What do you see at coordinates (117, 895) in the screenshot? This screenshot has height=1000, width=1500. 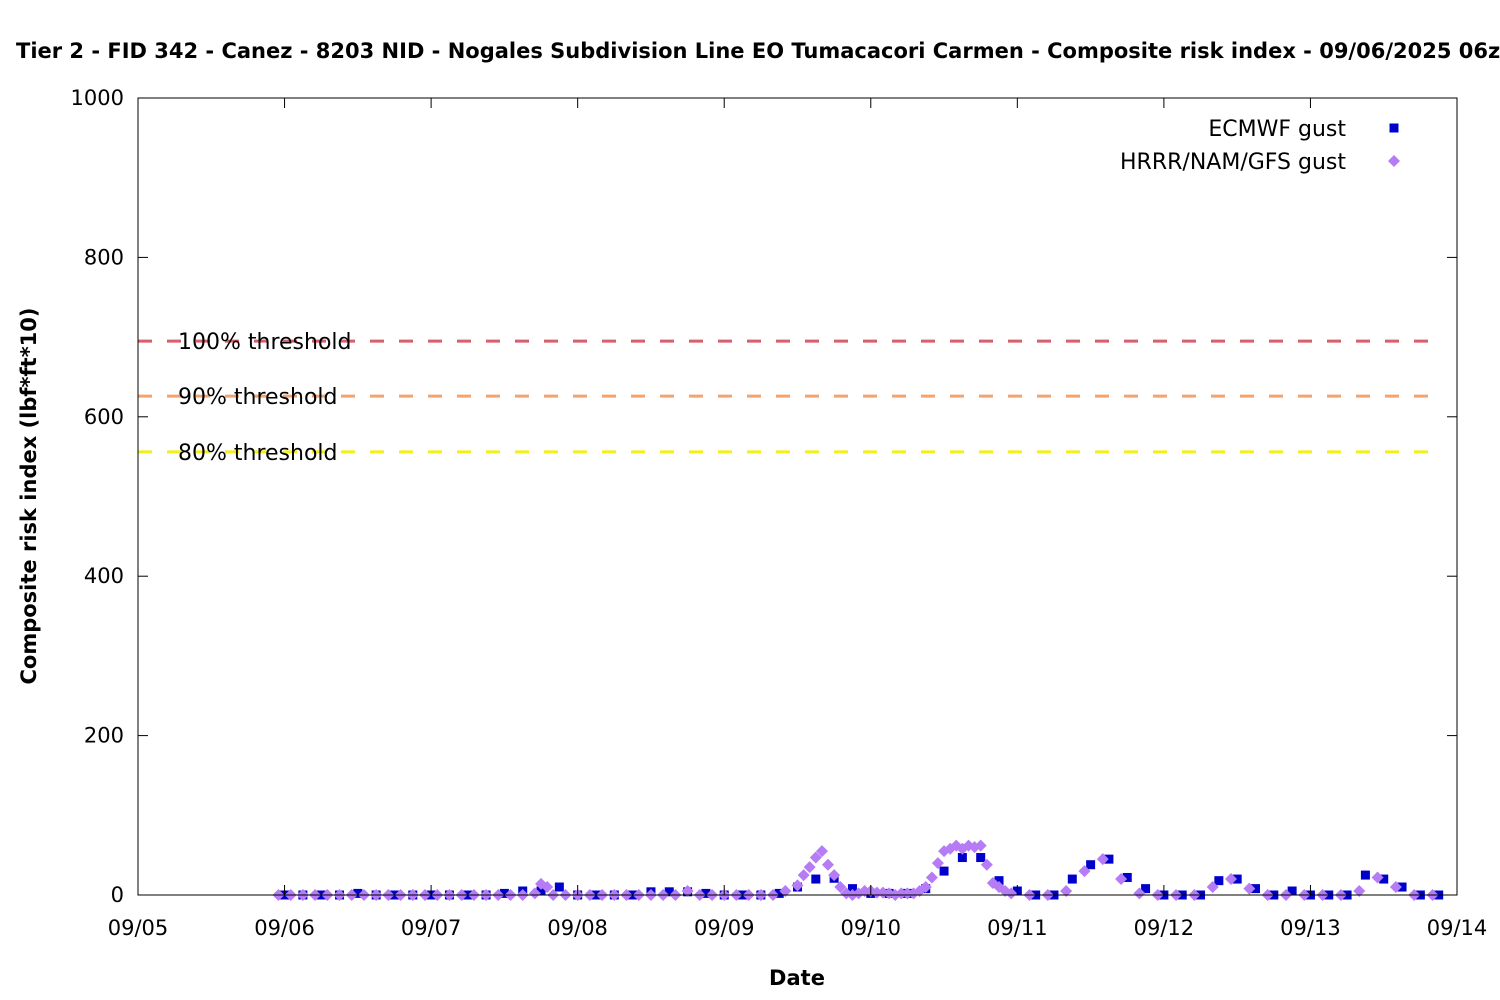 I see `y-tick-label: 0` at bounding box center [117, 895].